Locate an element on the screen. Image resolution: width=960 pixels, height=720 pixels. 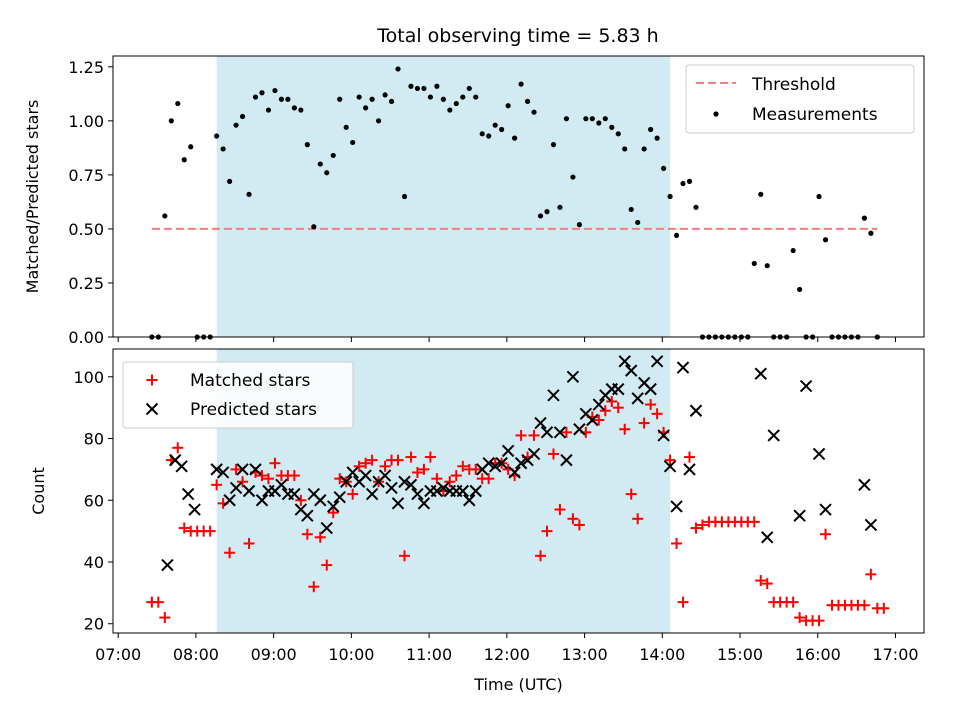
y-tick-label: 60 is located at coordinates (94, 500).